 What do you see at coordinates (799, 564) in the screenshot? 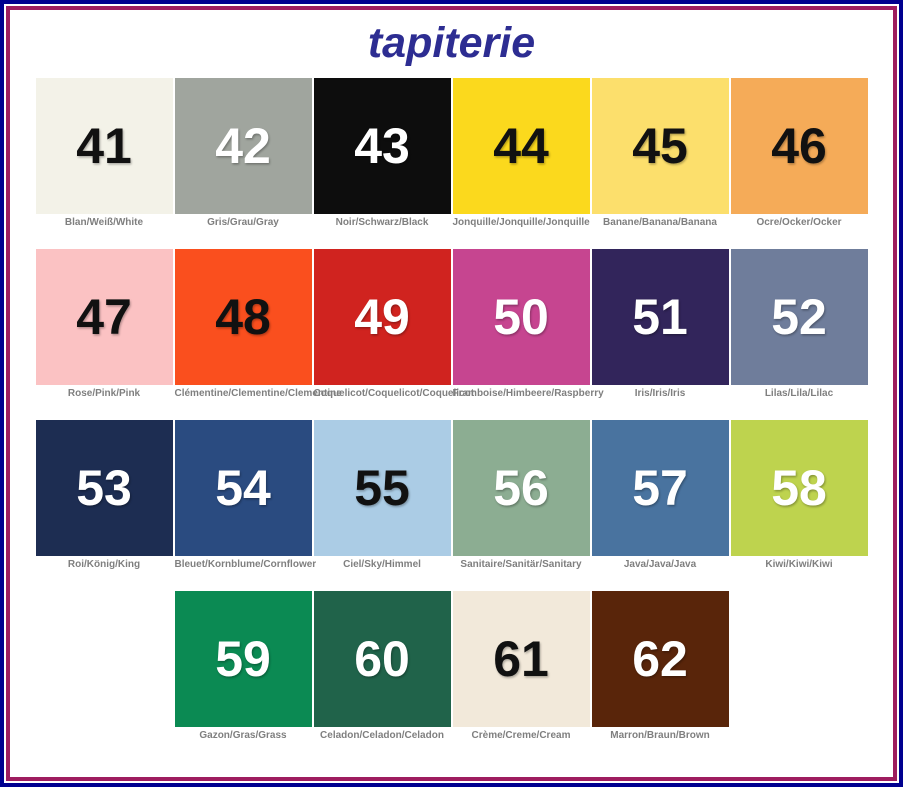
I see `swatch-label: Kiwi/Kiwi/Kiwi` at bounding box center [799, 564].